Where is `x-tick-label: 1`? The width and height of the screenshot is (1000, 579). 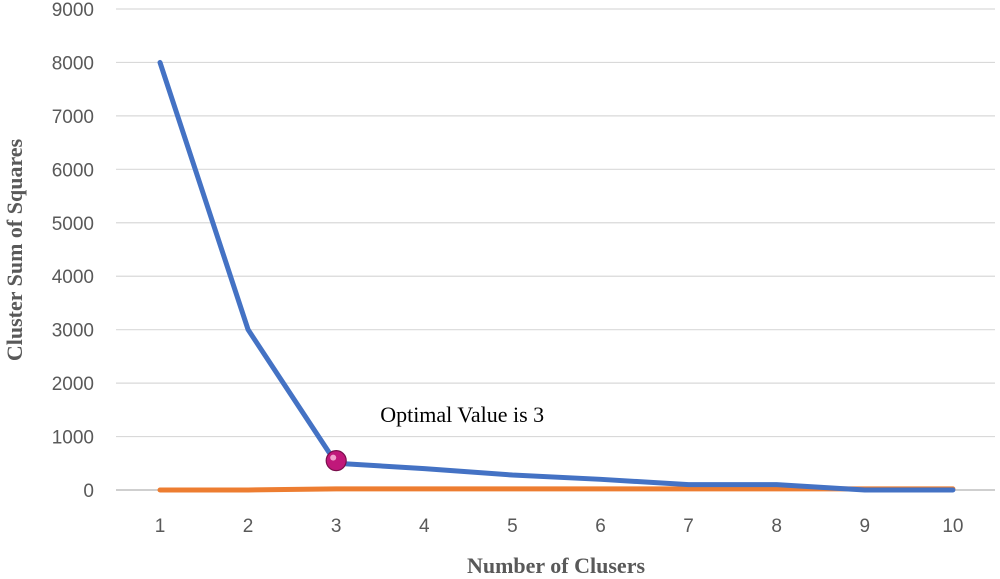
x-tick-label: 1 is located at coordinates (160, 526).